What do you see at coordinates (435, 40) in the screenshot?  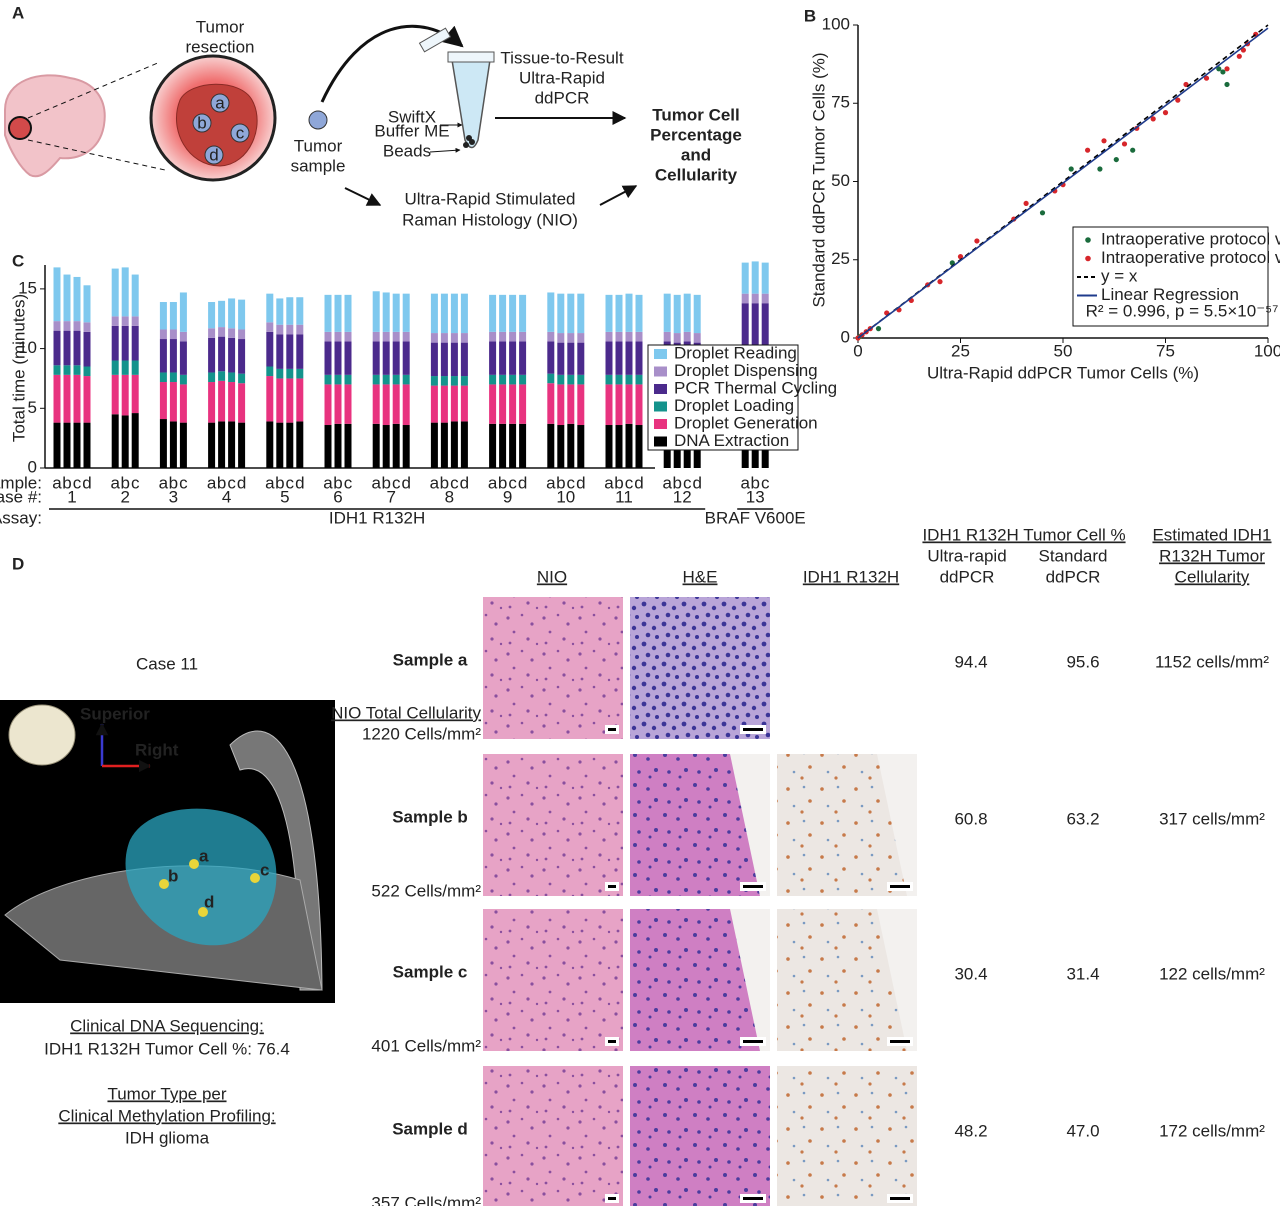 I see `tube-lid` at bounding box center [435, 40].